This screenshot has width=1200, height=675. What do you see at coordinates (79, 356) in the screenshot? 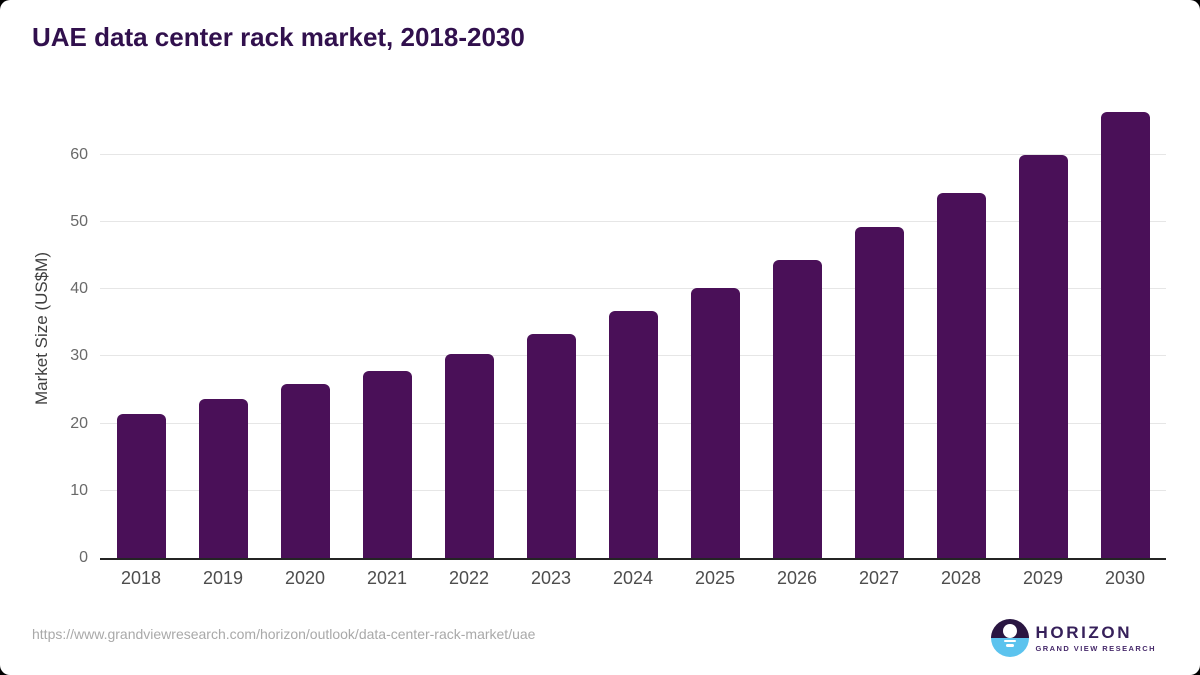
I see `y-tick-label-30: 30` at bounding box center [79, 356].